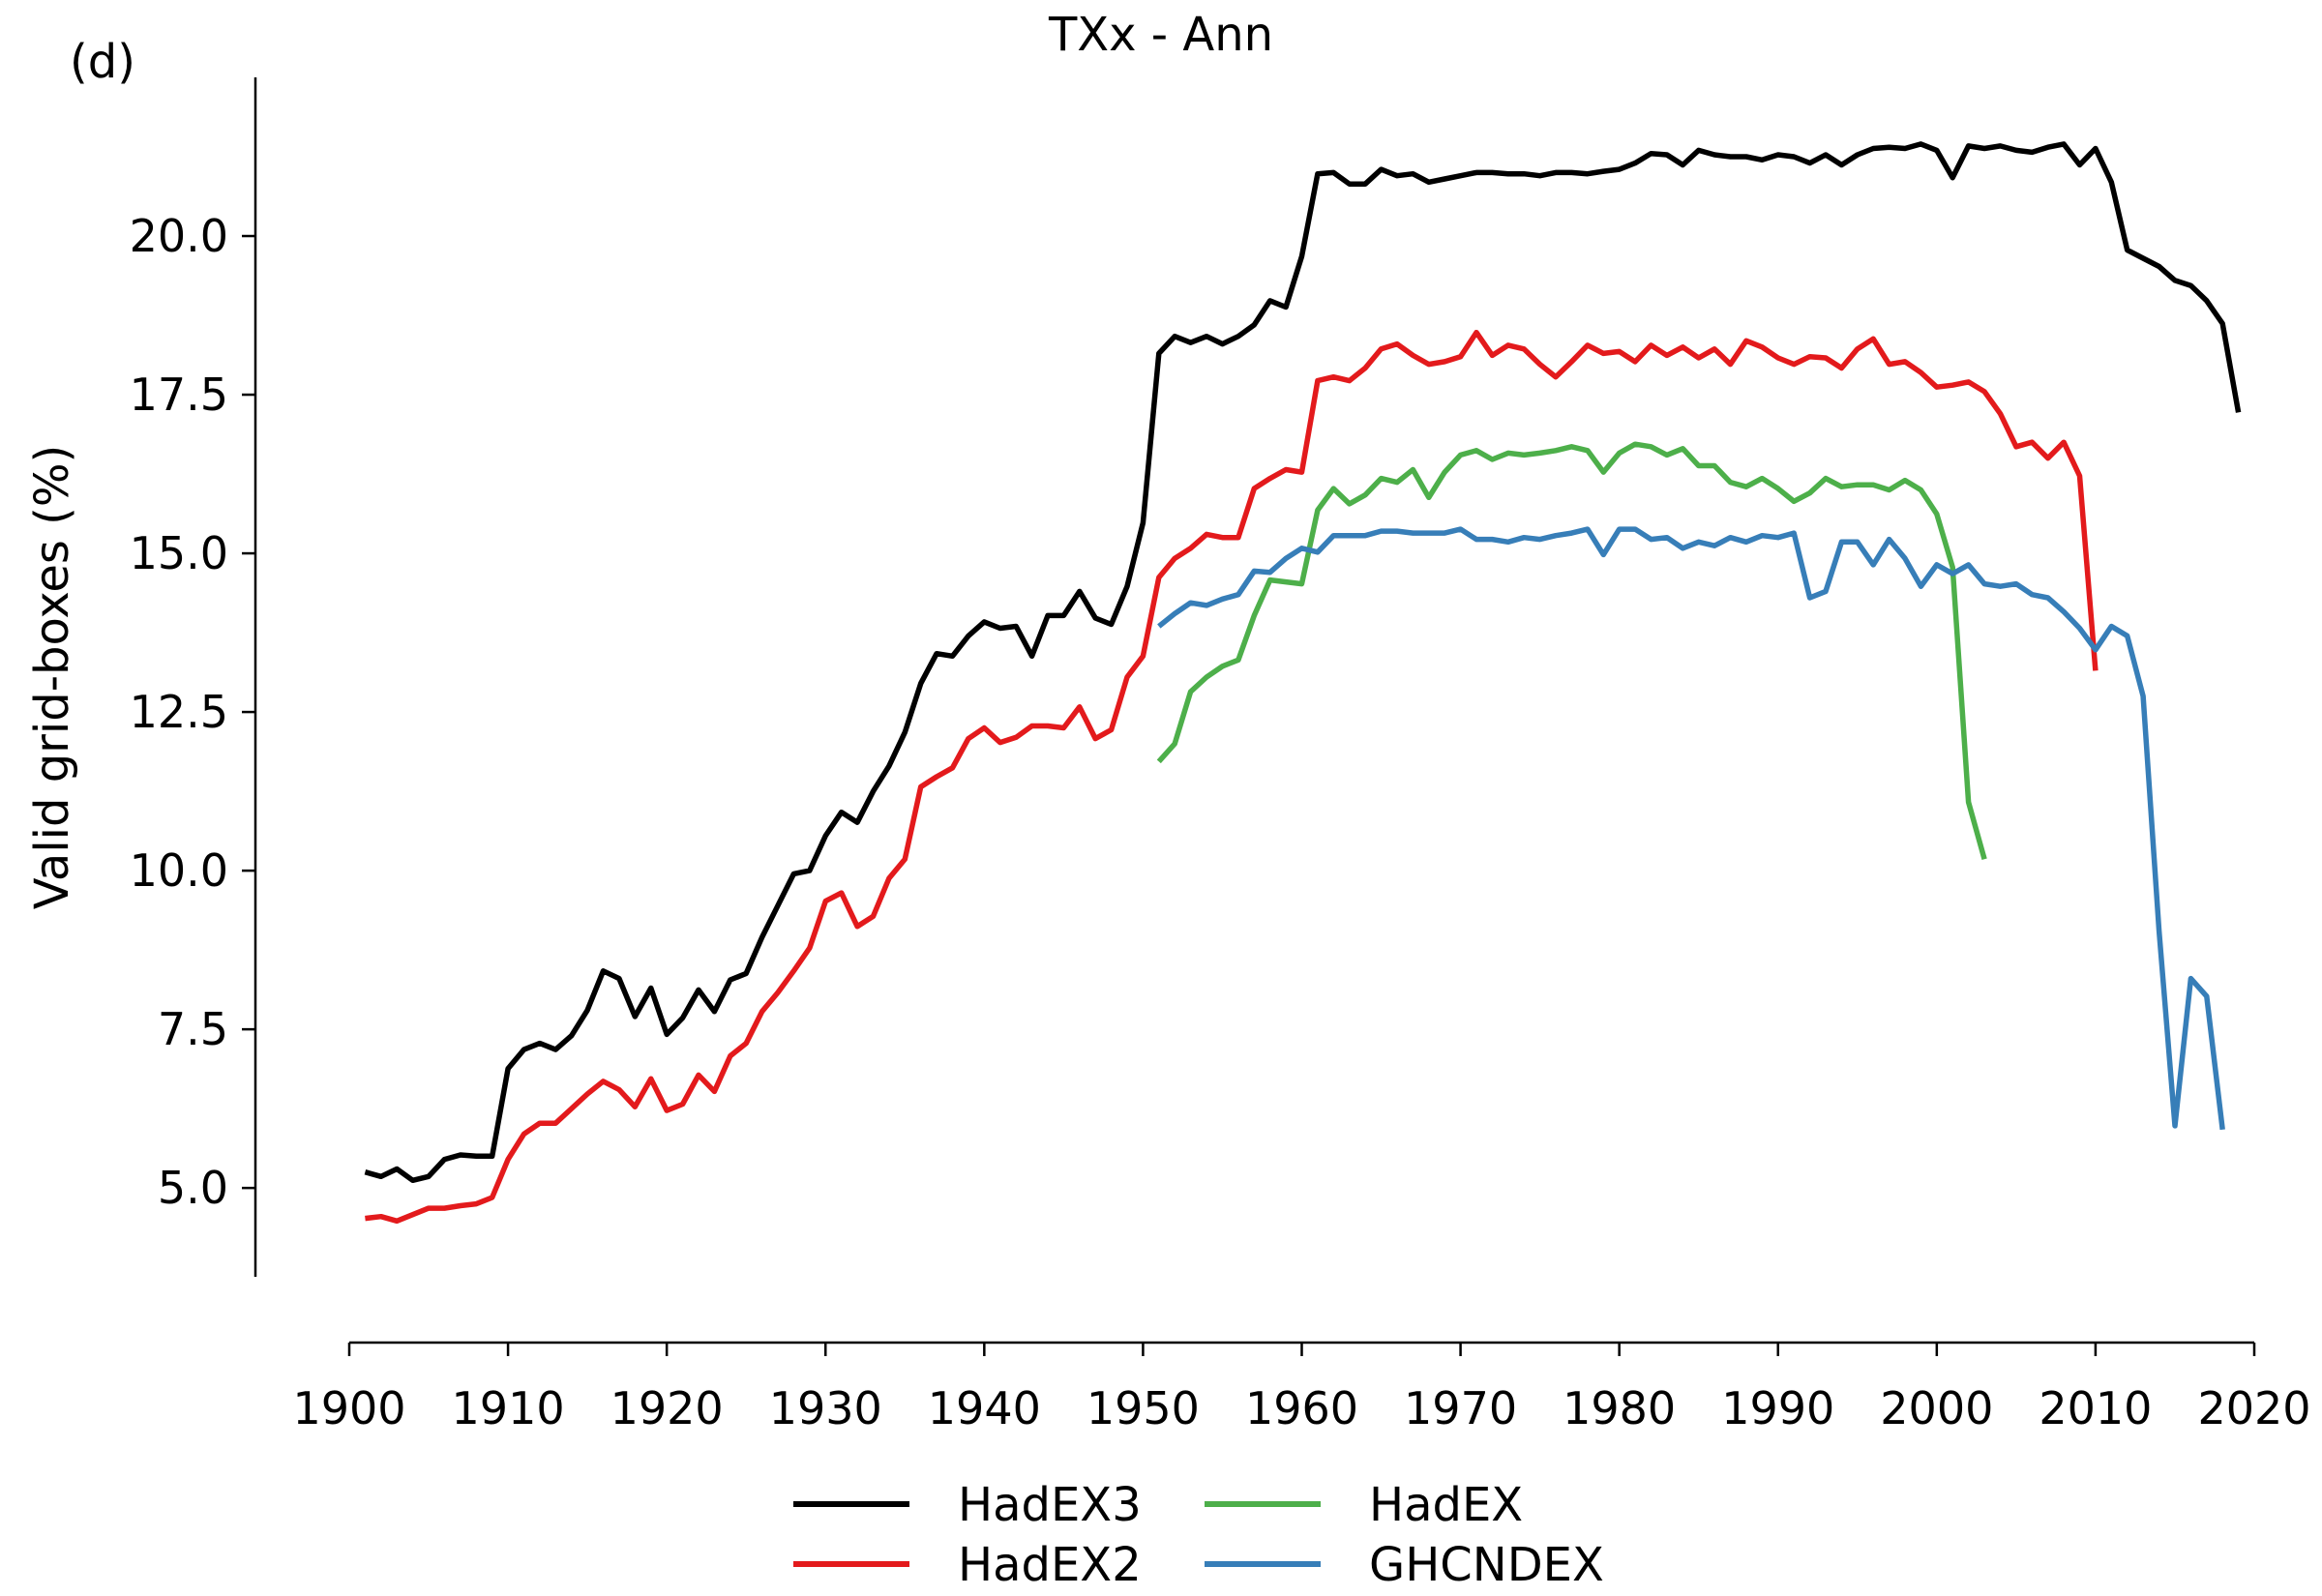 Image resolution: width=2322 pixels, height=1596 pixels. What do you see at coordinates (102, 62) in the screenshot?
I see `panel-label: (d)` at bounding box center [102, 62].